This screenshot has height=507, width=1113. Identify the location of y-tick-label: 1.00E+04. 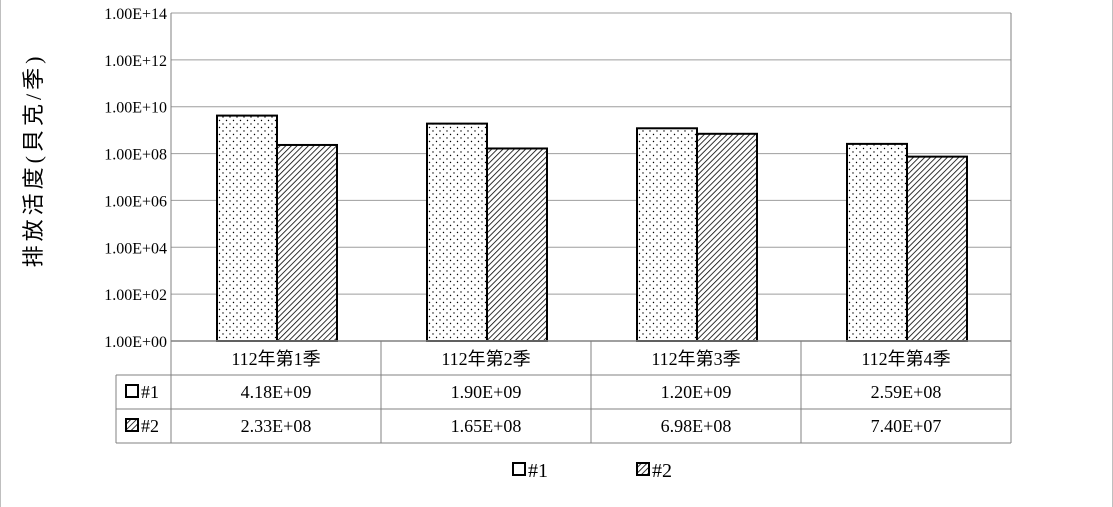
(135, 248).